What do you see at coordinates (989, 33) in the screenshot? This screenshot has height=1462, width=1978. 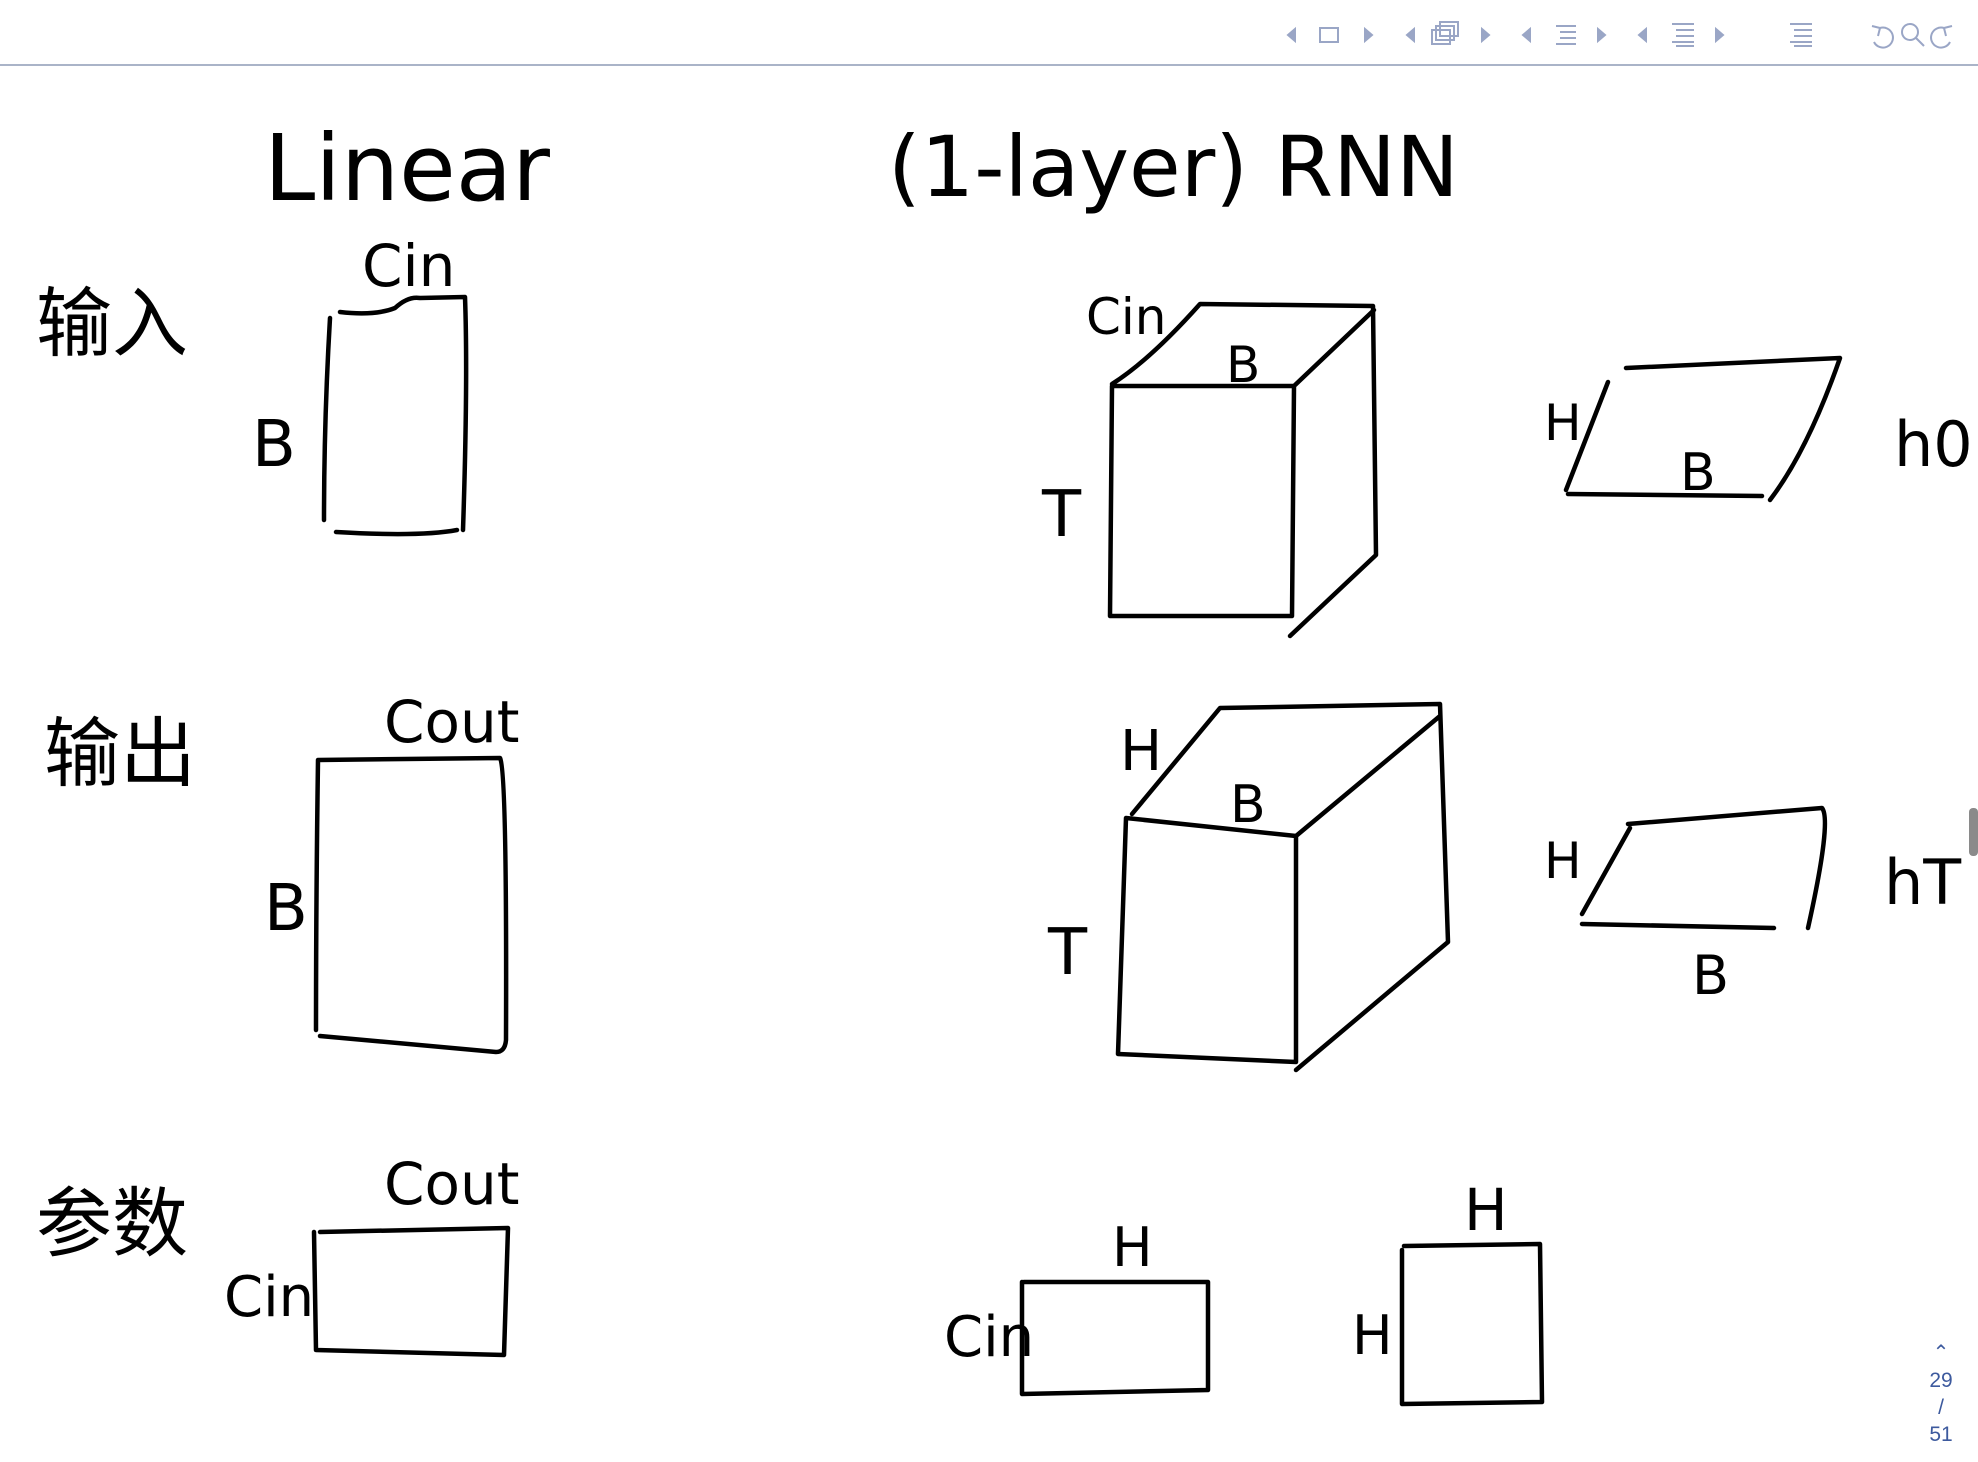 I see `beamer-navigation-bar` at bounding box center [989, 33].